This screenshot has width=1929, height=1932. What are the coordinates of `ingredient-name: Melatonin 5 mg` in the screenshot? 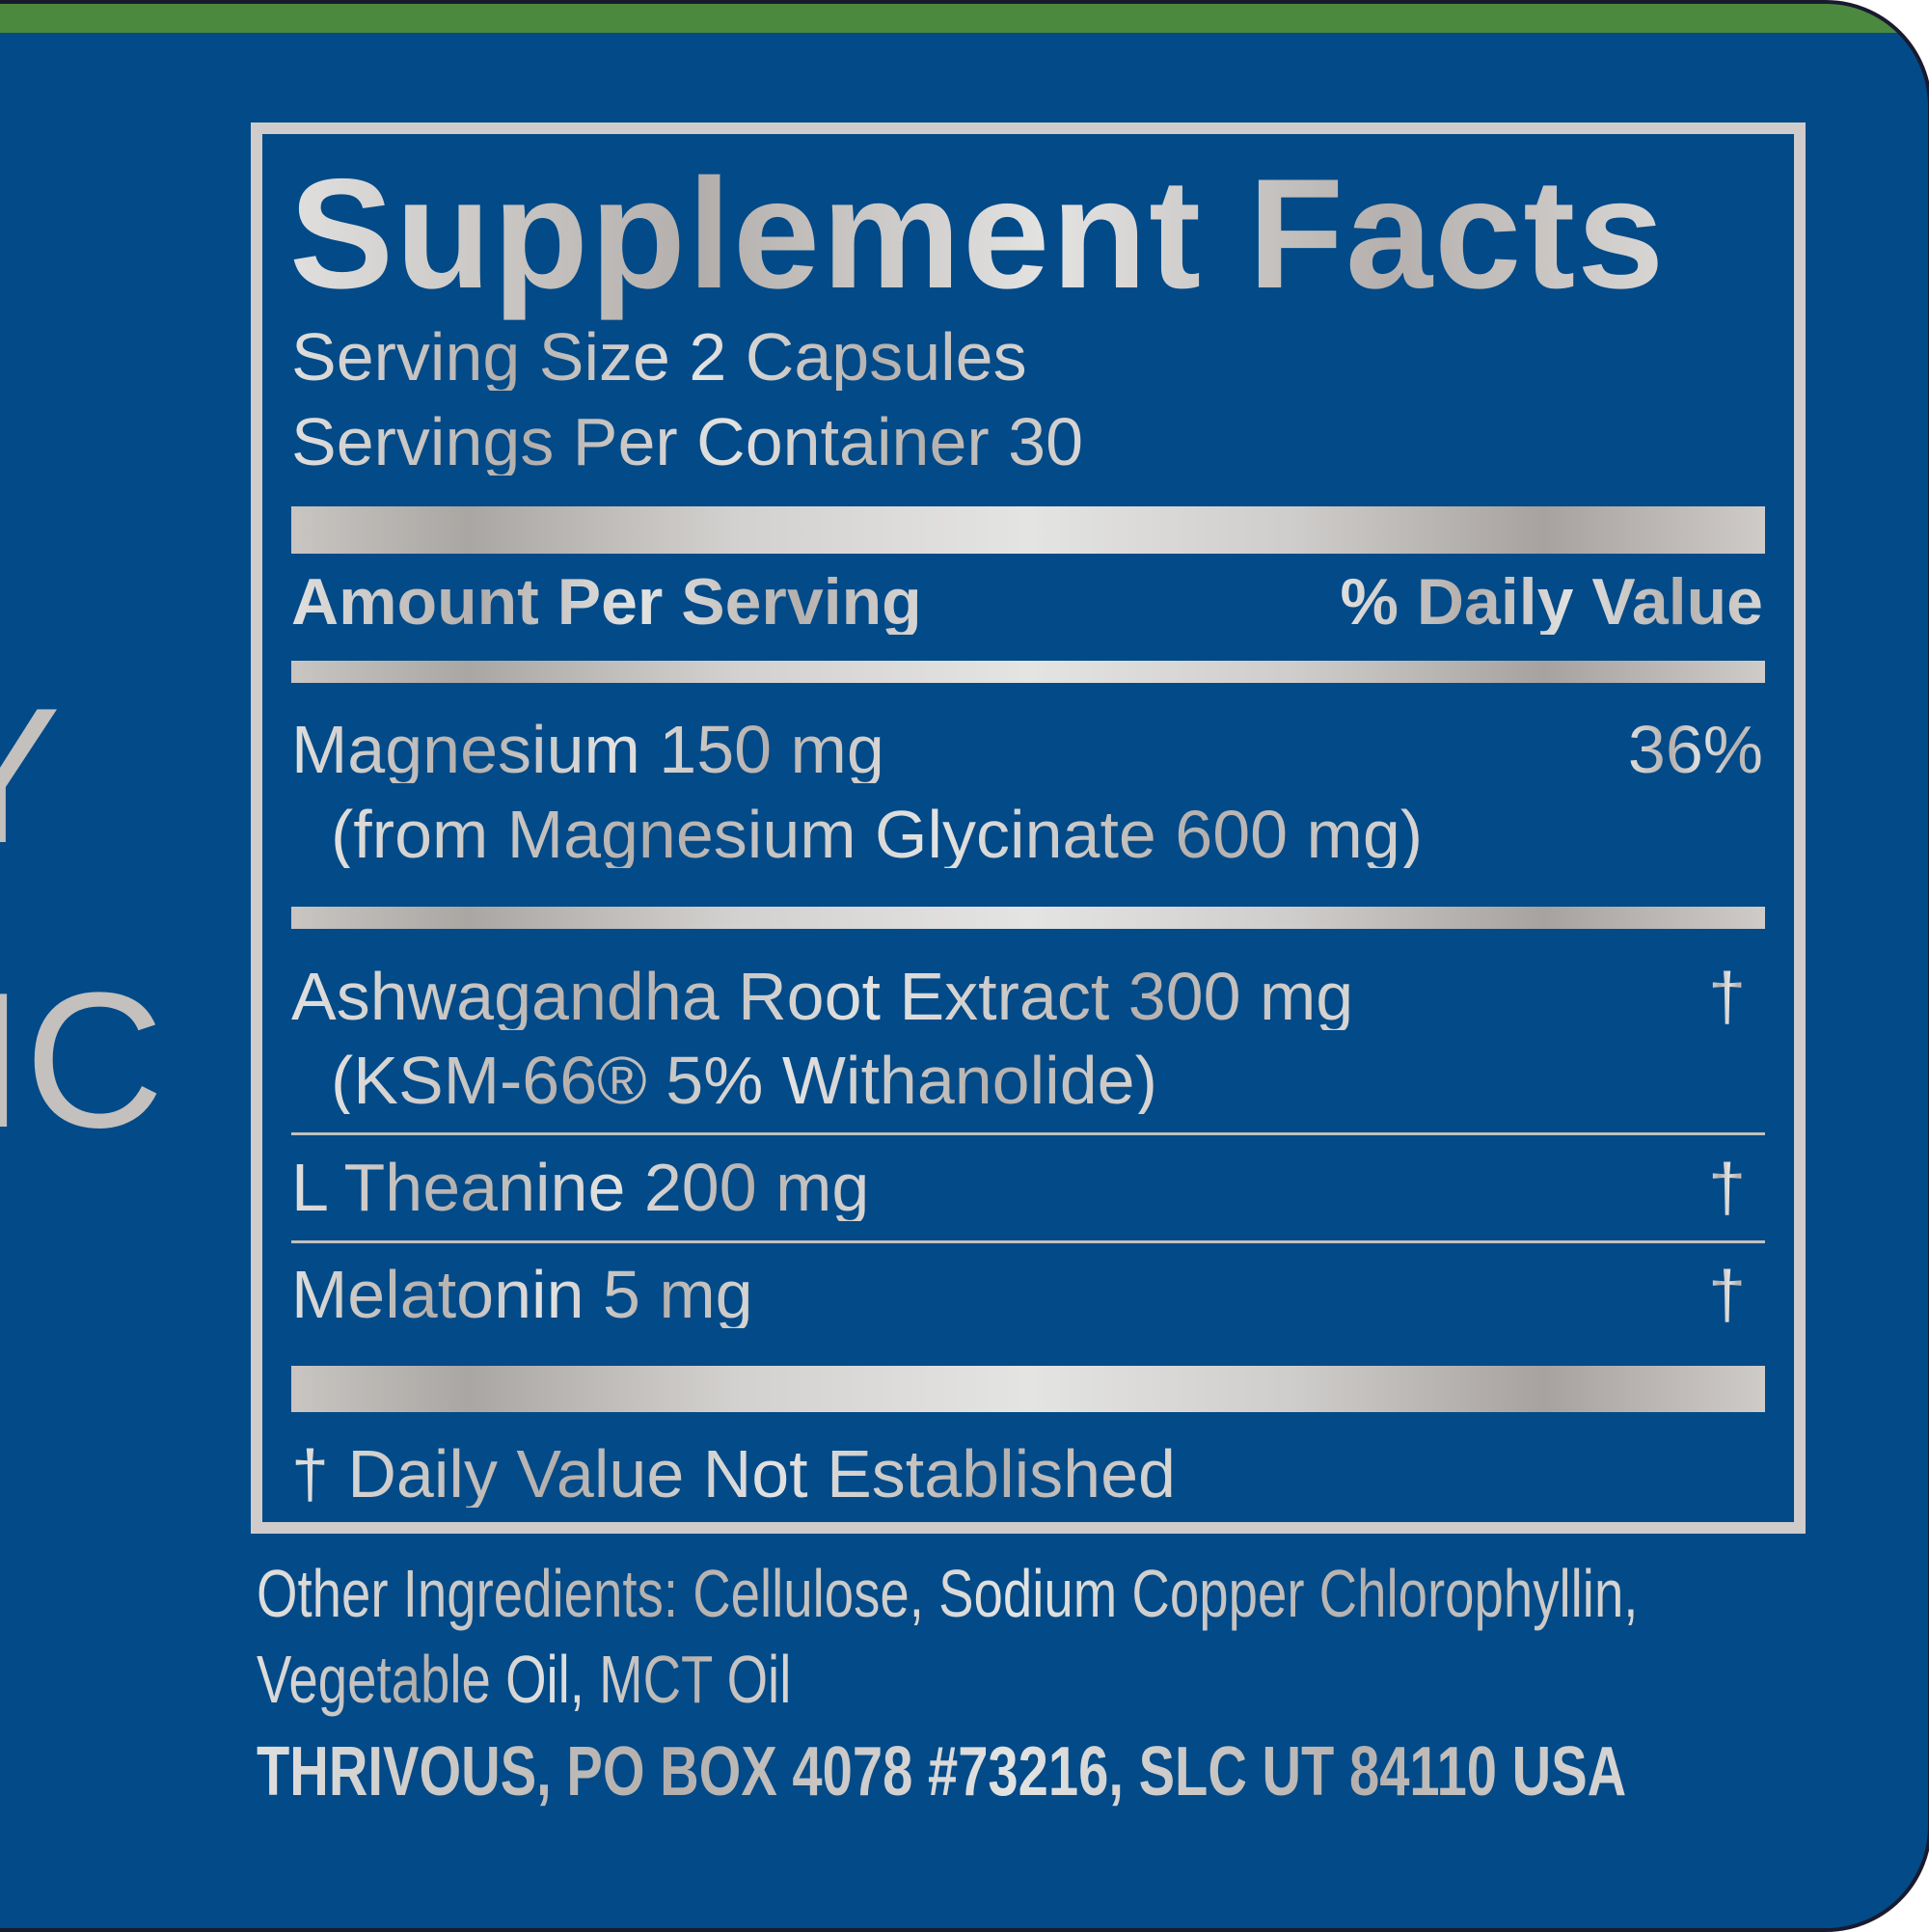 It's located at (522, 1294).